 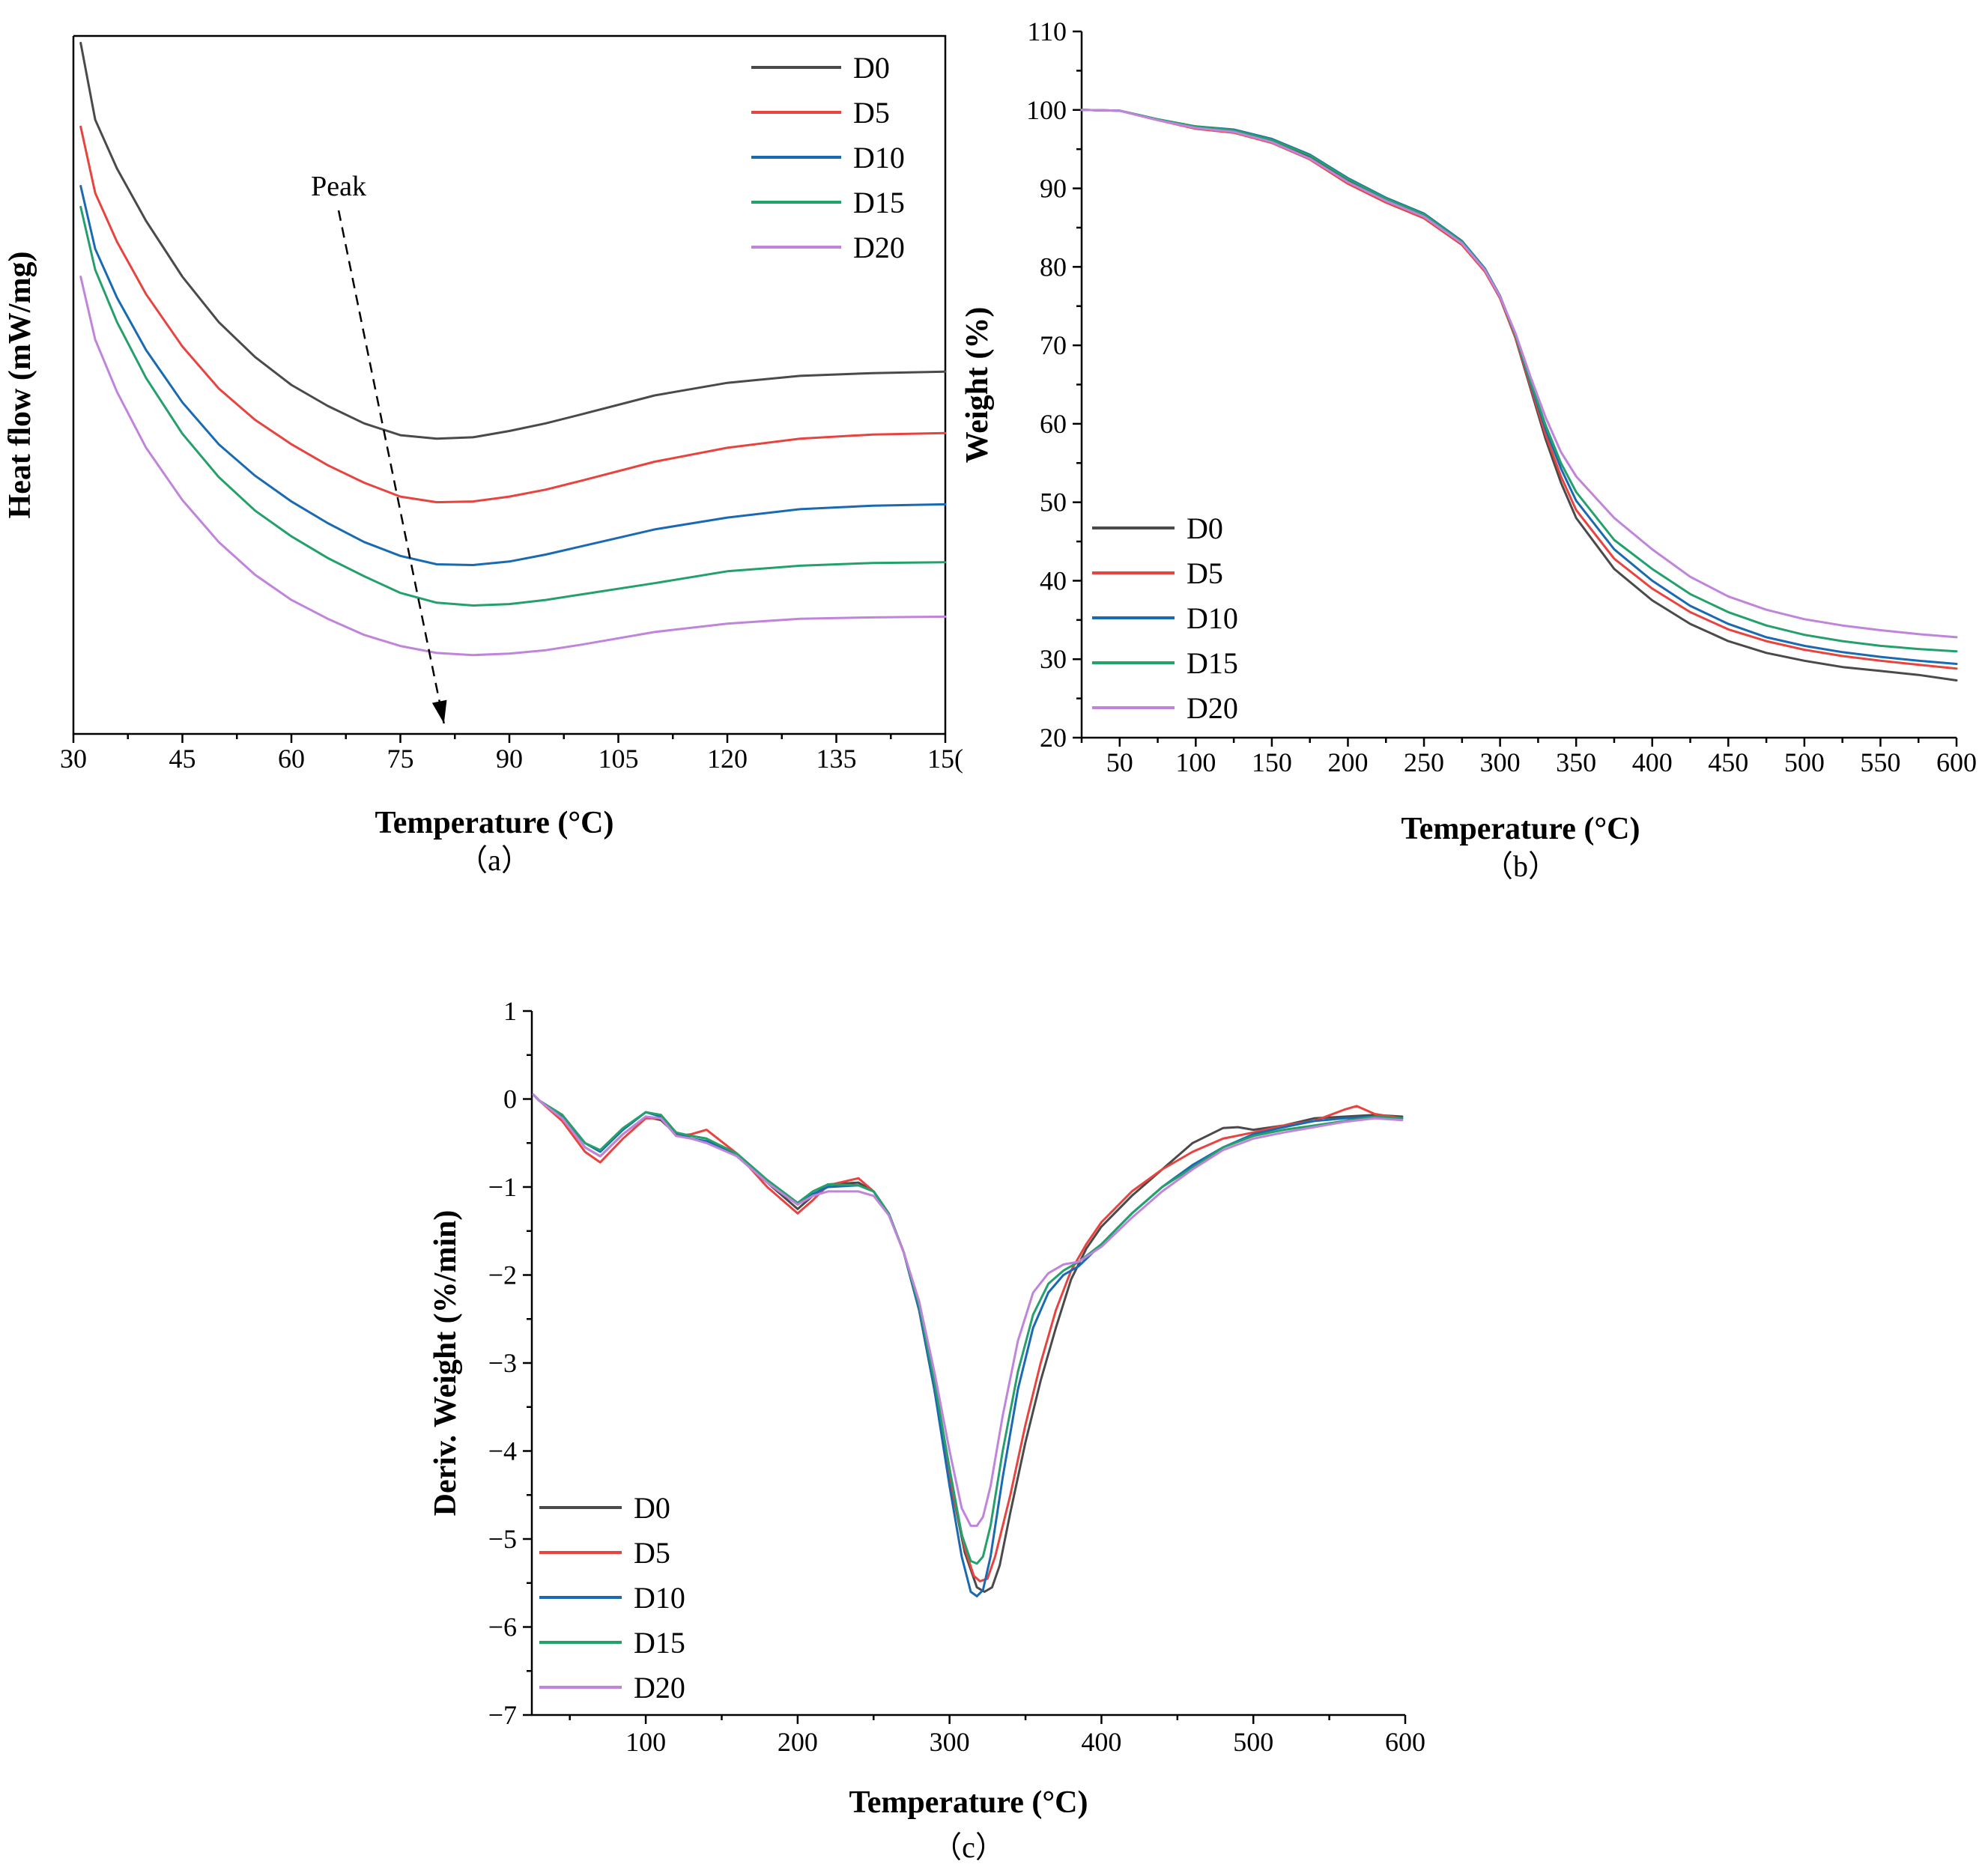 What do you see at coordinates (503, 1539) in the screenshot?
I see `y-tick-label: −5` at bounding box center [503, 1539].